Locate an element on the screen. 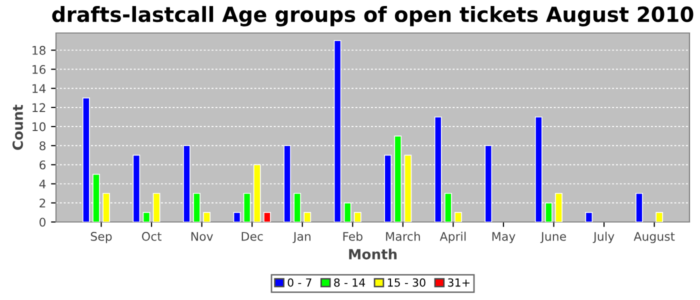 The width and height of the screenshot is (700, 300). chart-title: drafts-lastcall Age groups of open tickets August 2010 is located at coordinates (373, 16).